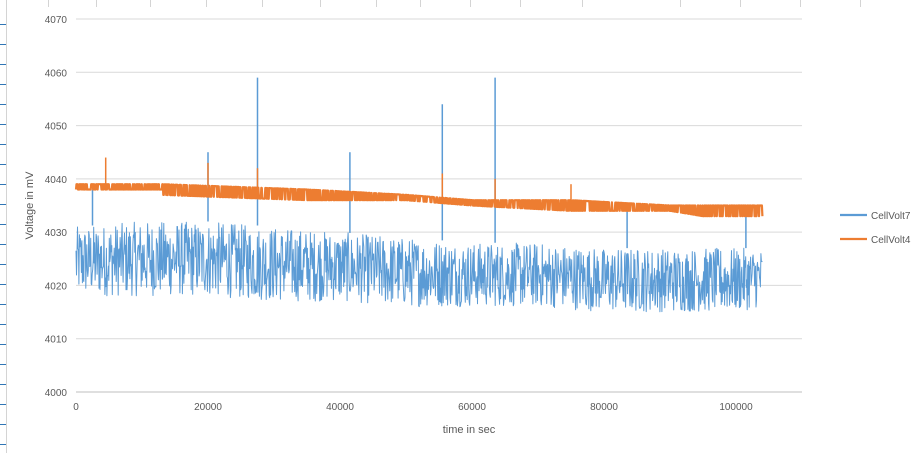 This screenshot has height=458, width=924. I want to click on spreadsheet-row-strip, so click(3, 226).